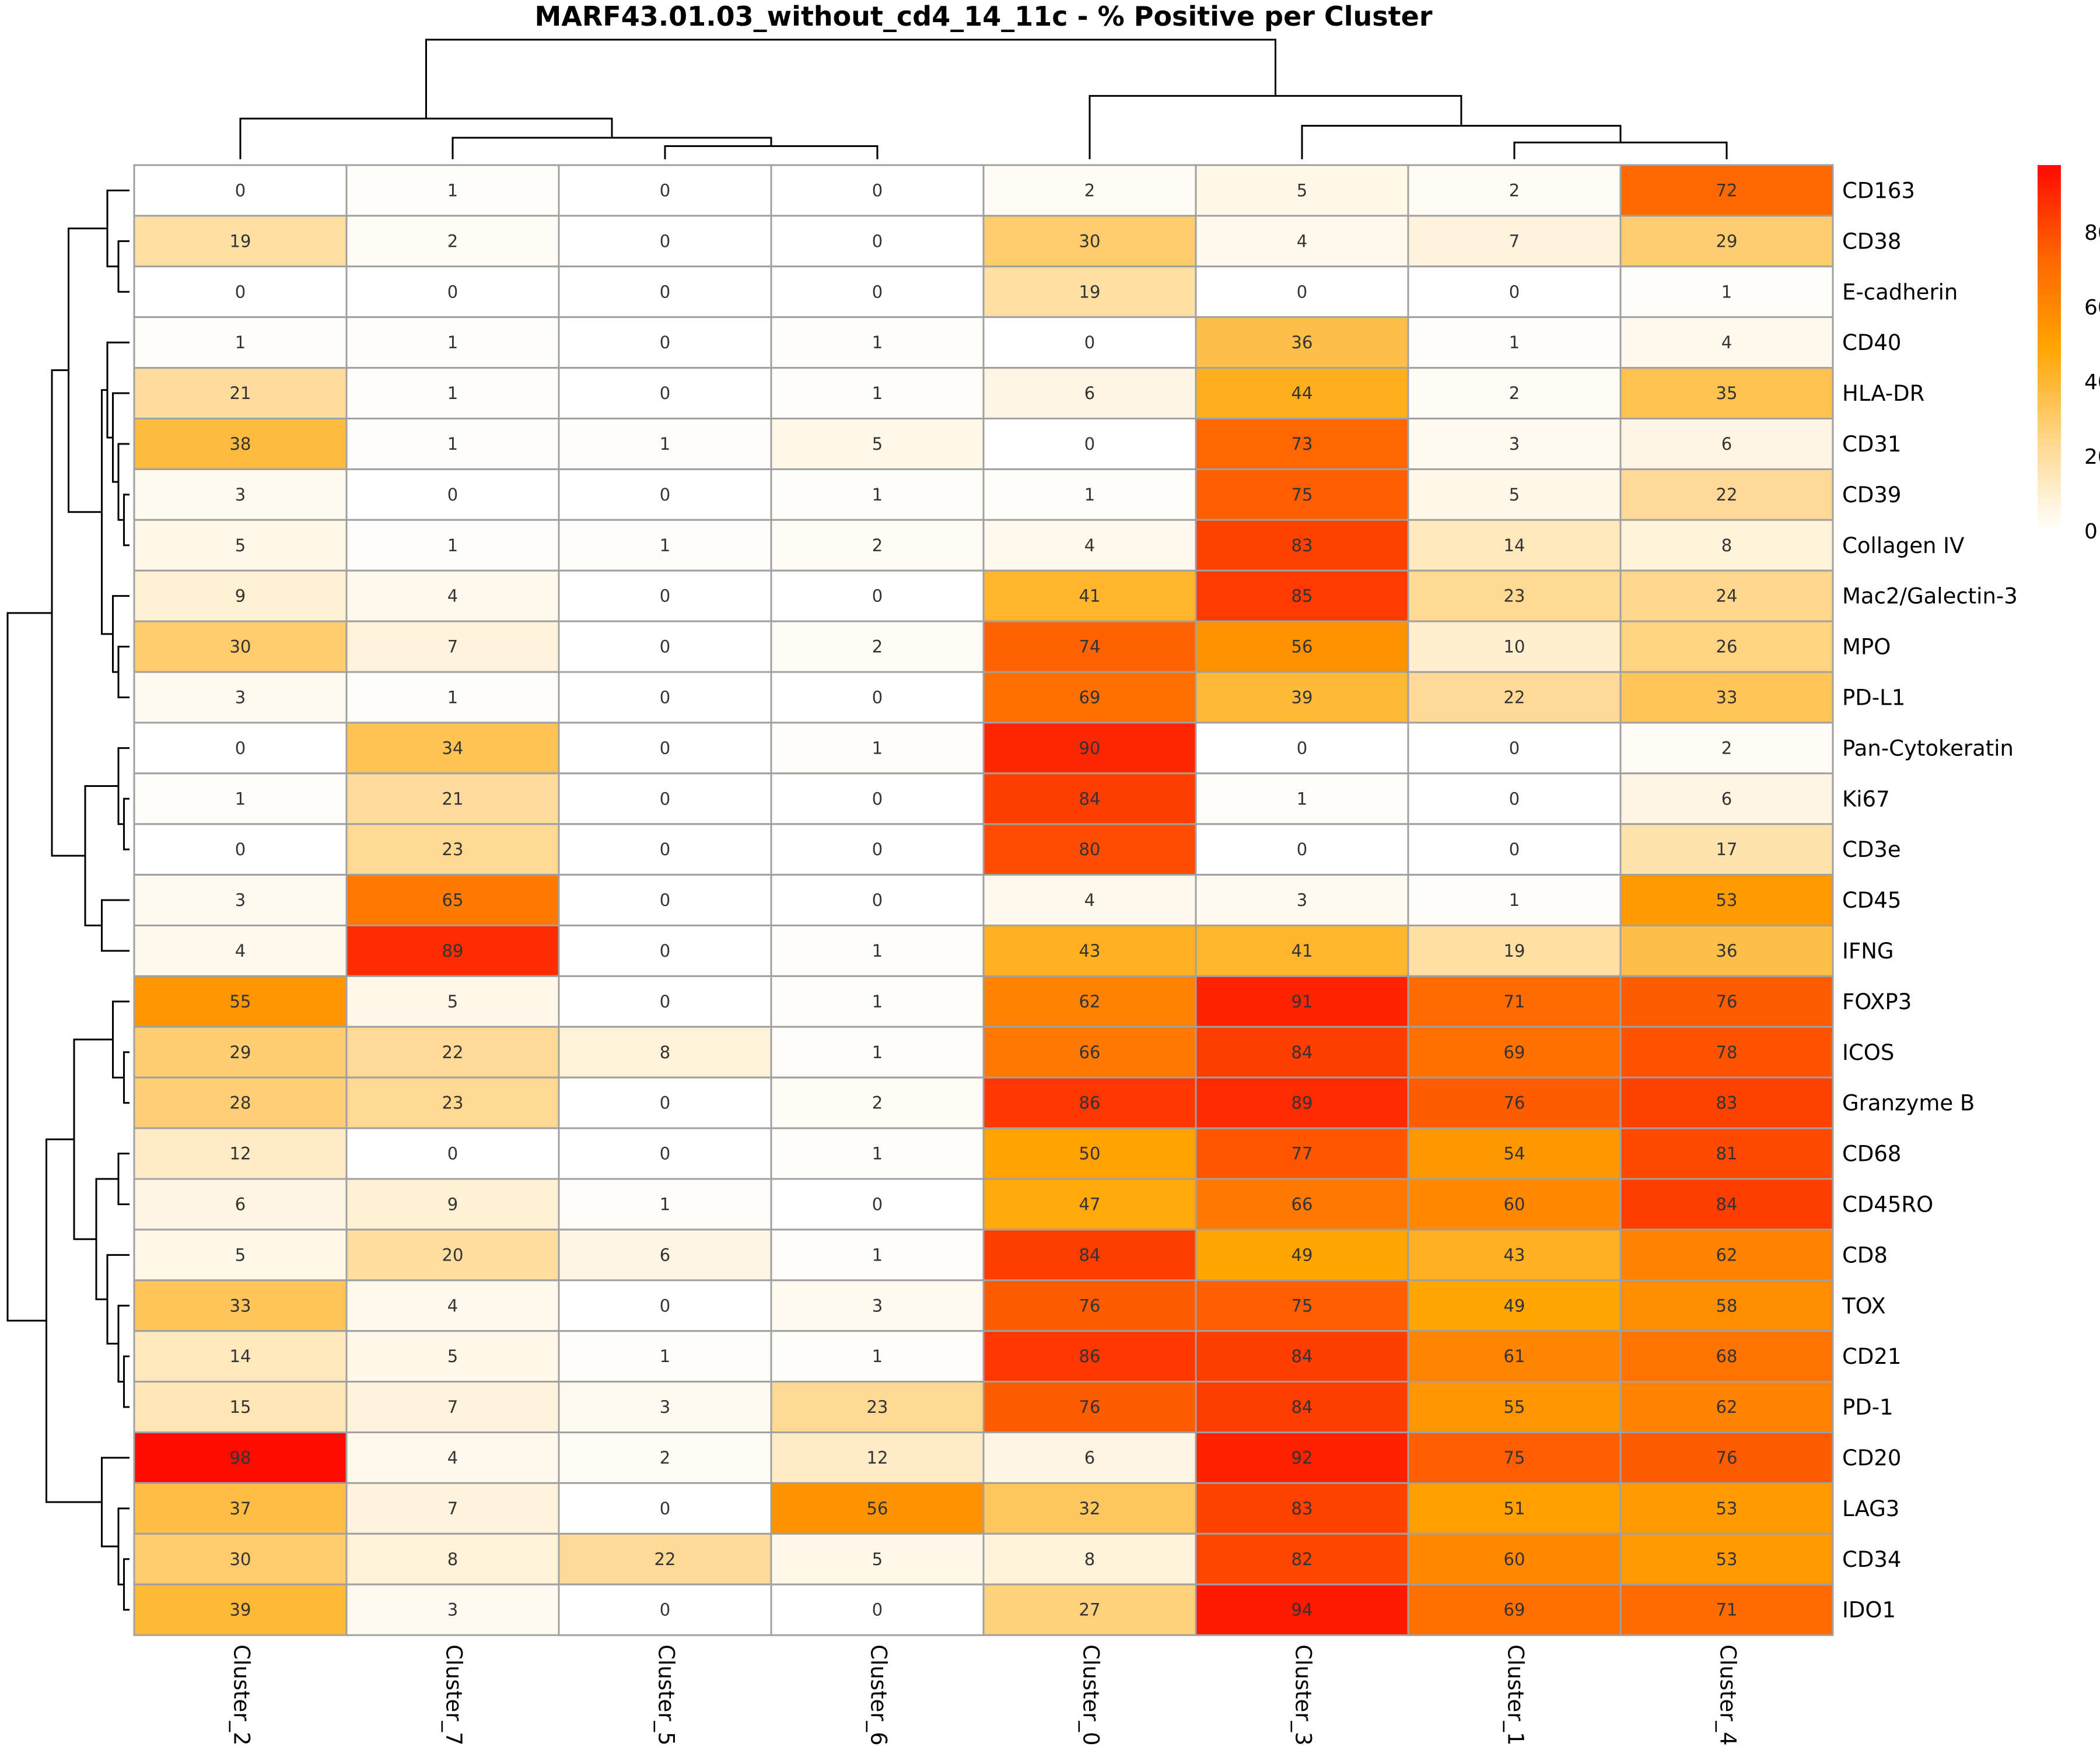 This screenshot has height=1750, width=2100. What do you see at coordinates (1903, 545) in the screenshot?
I see `row-label: Collagen IV` at bounding box center [1903, 545].